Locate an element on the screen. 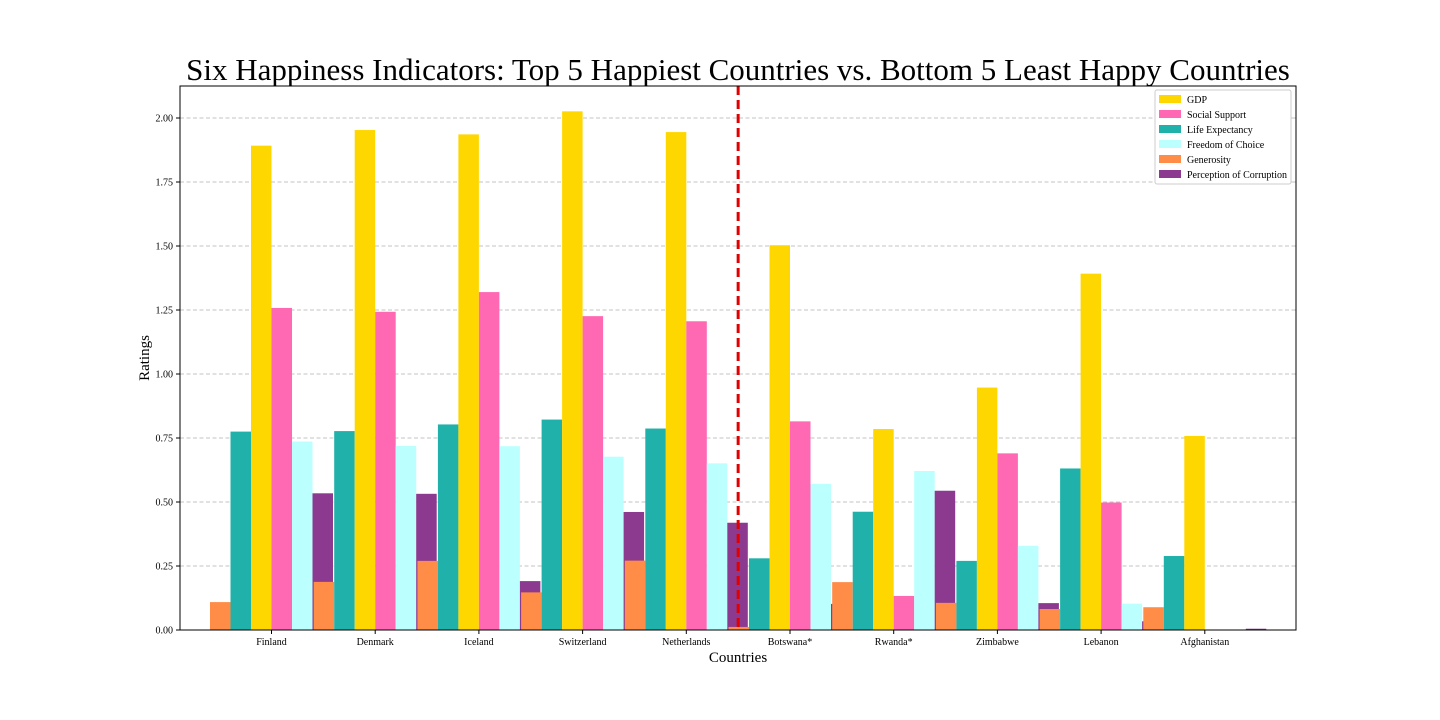  x-tick-label-afghanistan: Afghanistan is located at coordinates (1204, 642).